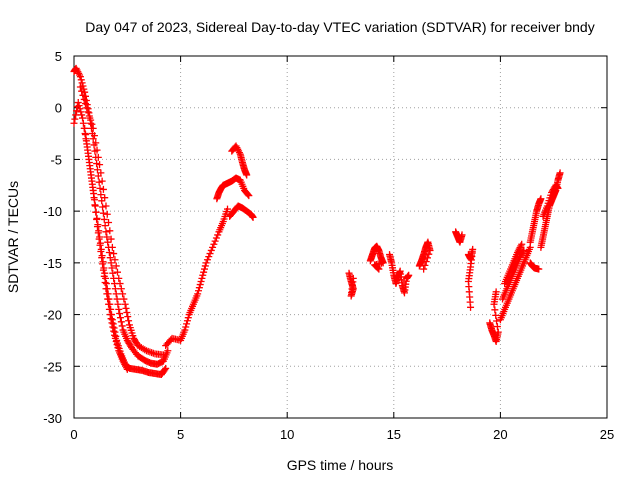  Describe the element at coordinates (58, 108) in the screenshot. I see `y-tick-label: 0` at that location.